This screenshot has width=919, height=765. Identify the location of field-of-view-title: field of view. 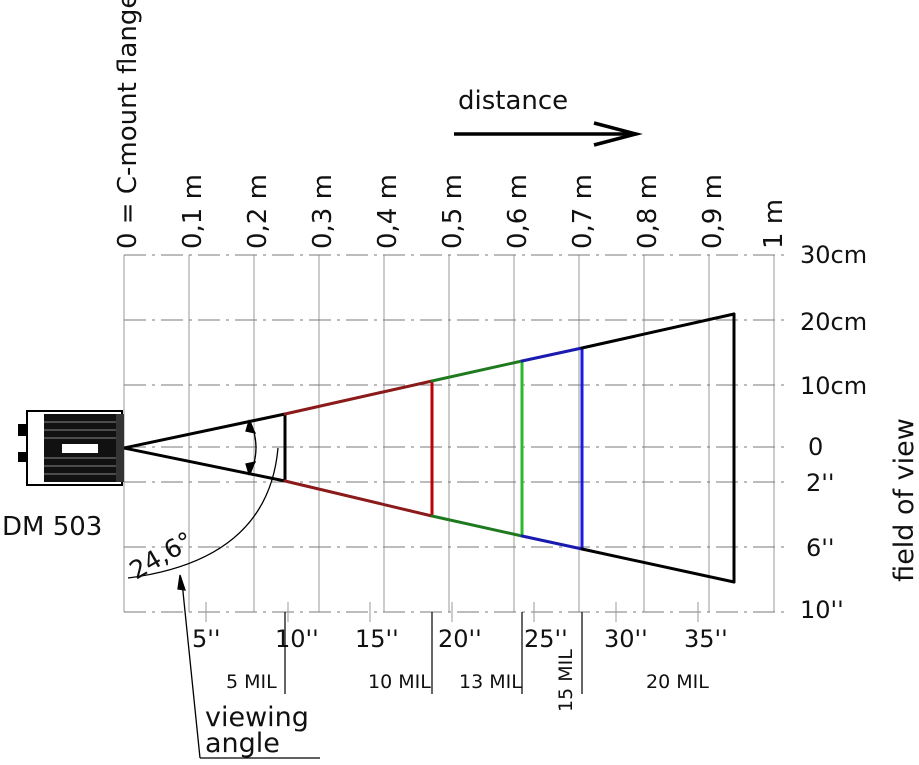
(904, 500).